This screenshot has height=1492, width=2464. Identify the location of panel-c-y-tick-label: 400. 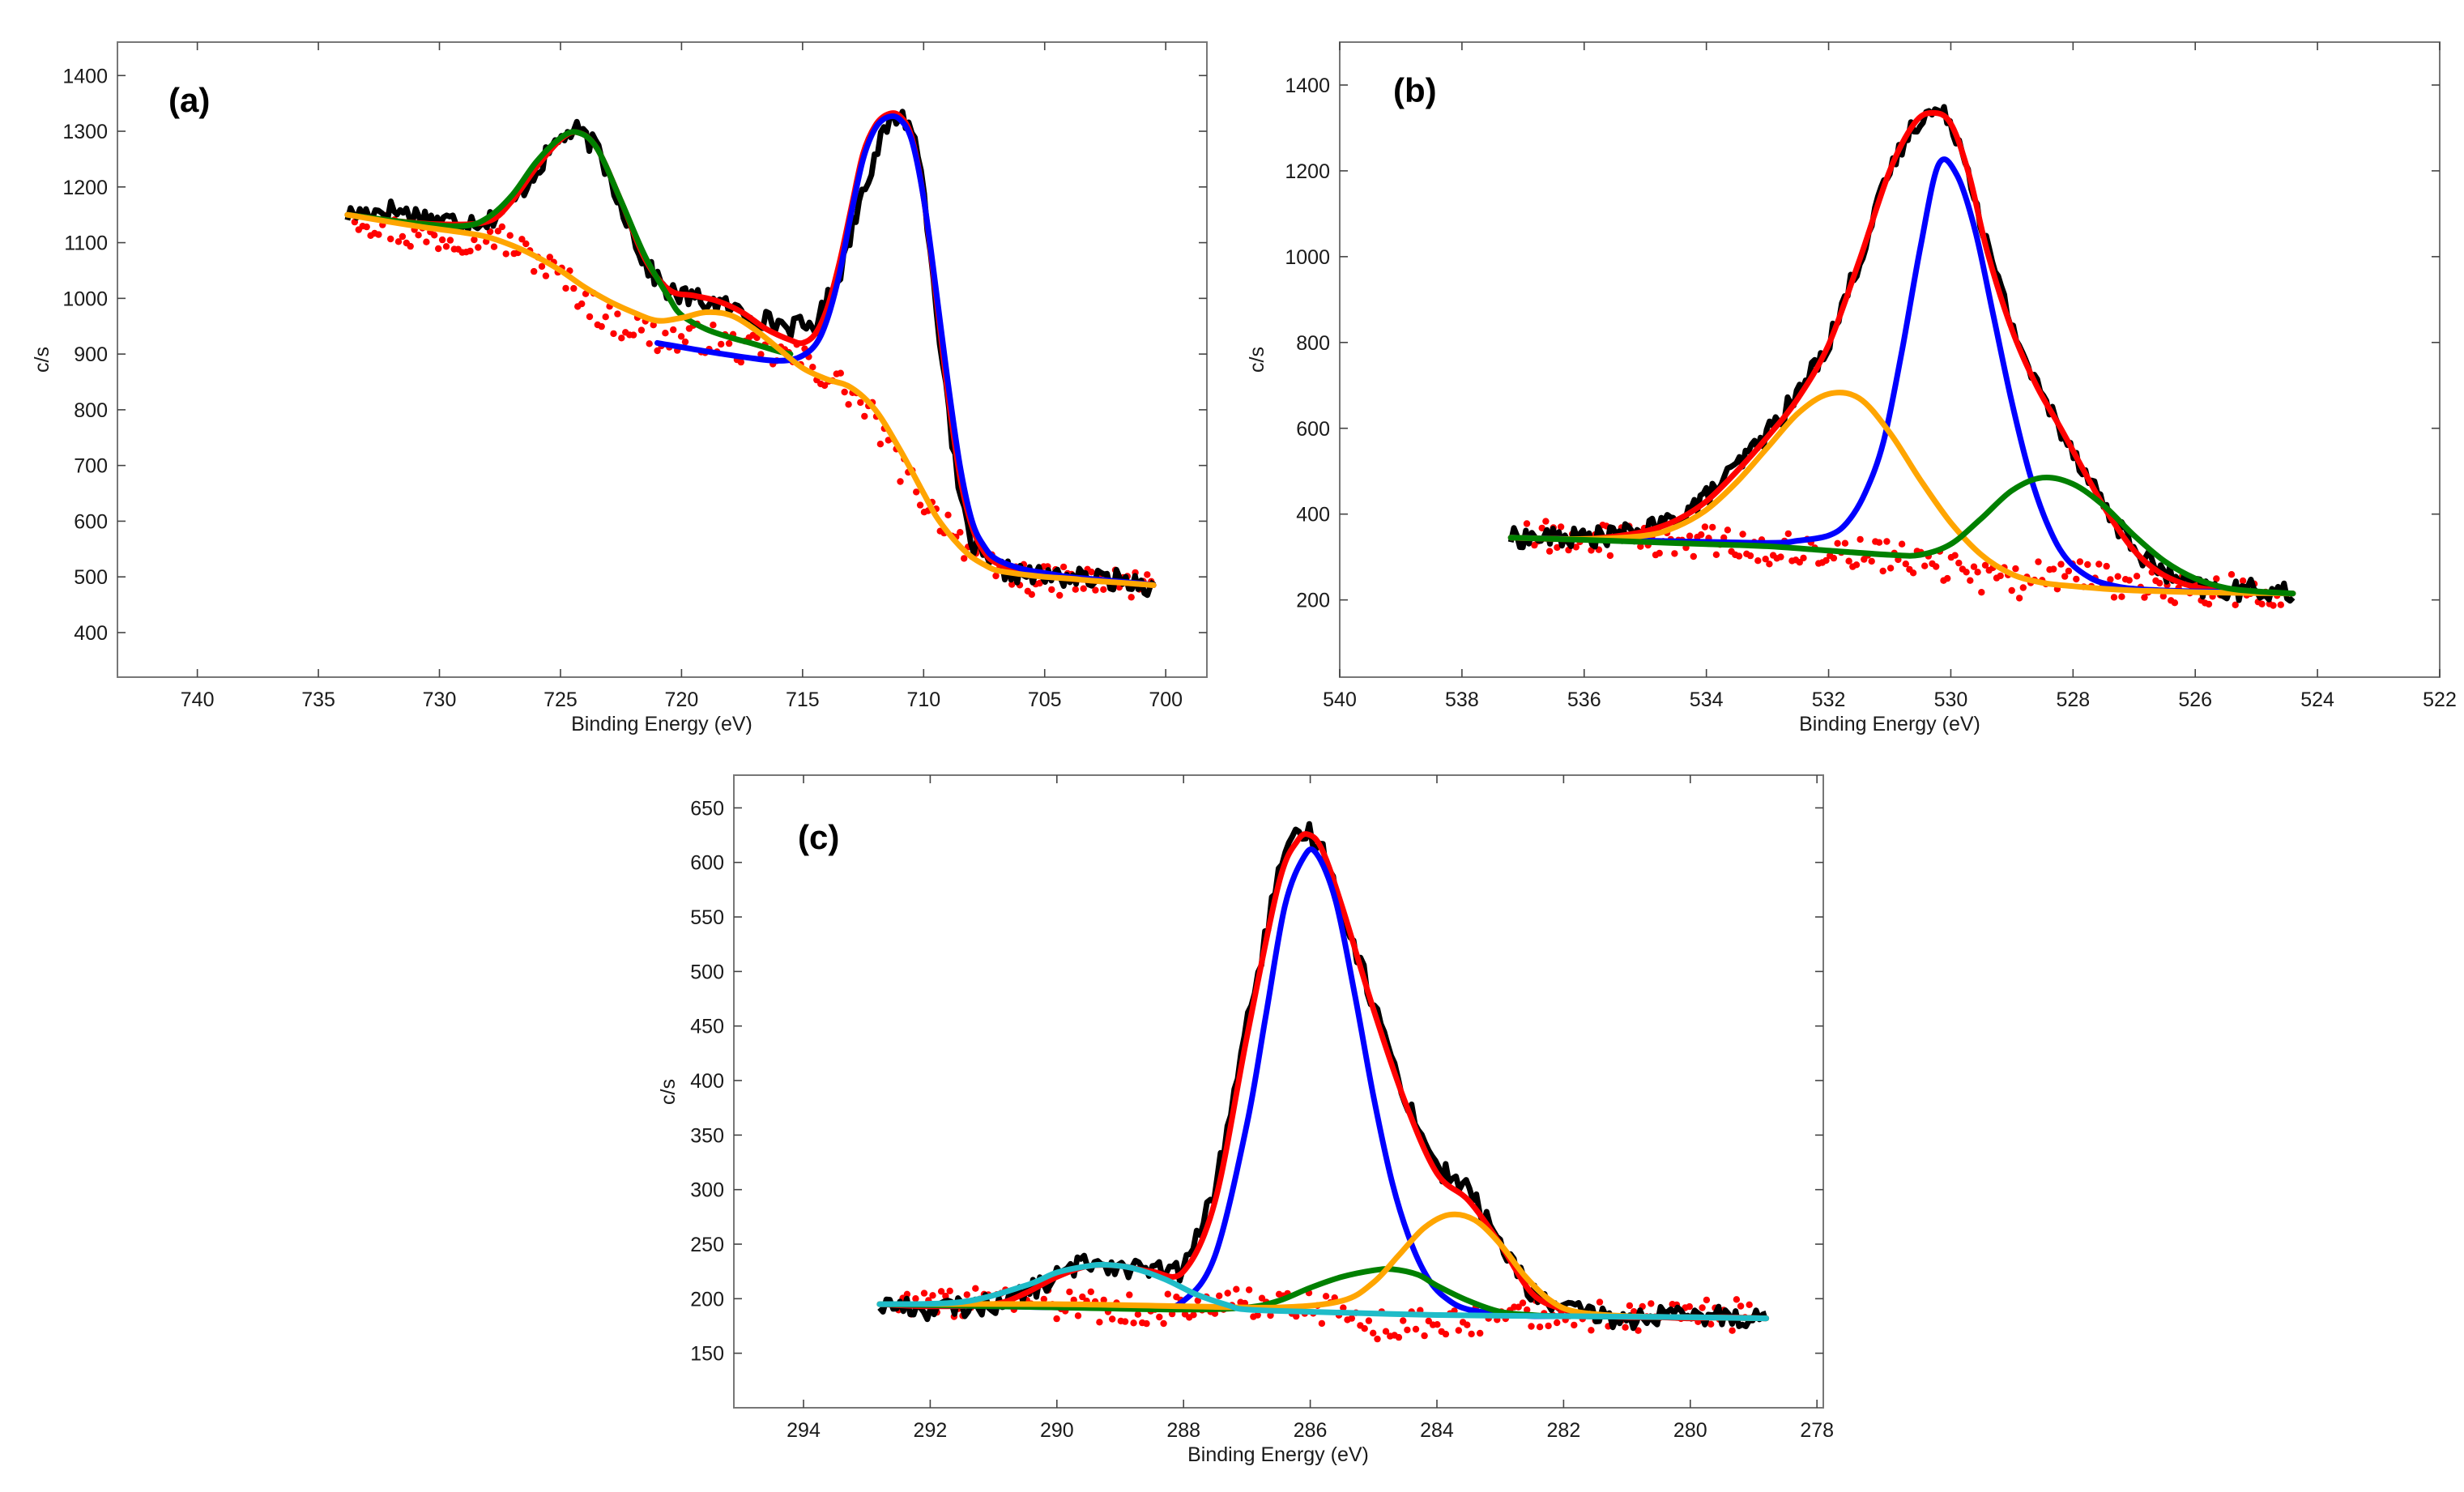
(707, 1081).